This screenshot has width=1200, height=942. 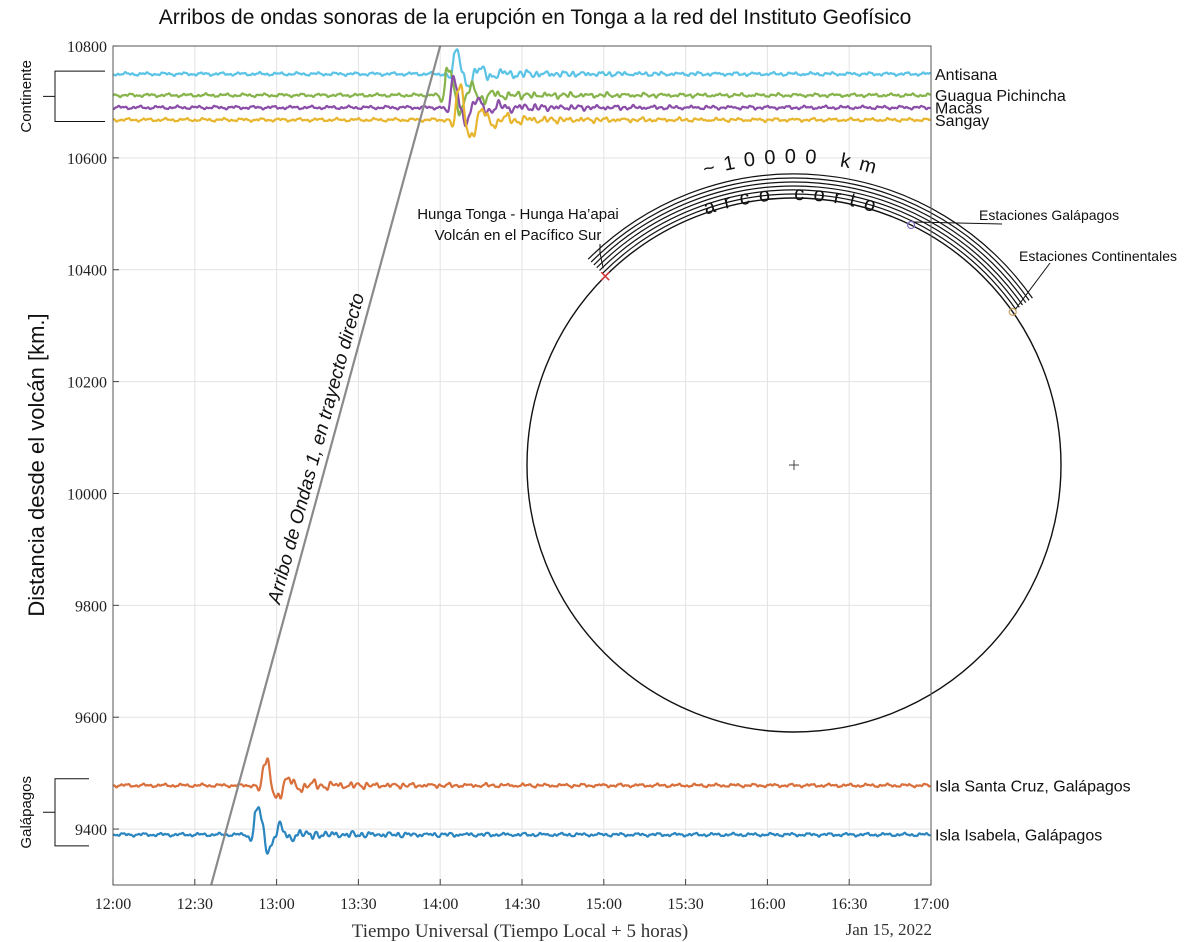 What do you see at coordinates (1098, 256) in the screenshot?
I see `continental-stations-label: Estaciones Continentales` at bounding box center [1098, 256].